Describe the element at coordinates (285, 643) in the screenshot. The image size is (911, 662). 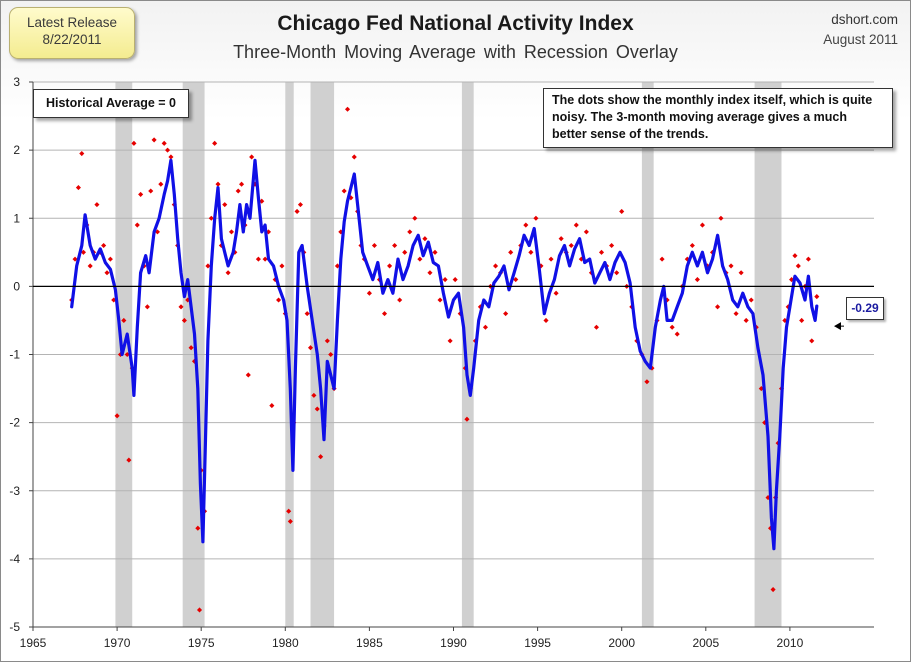
I see `x-tick-label: 1980` at that location.